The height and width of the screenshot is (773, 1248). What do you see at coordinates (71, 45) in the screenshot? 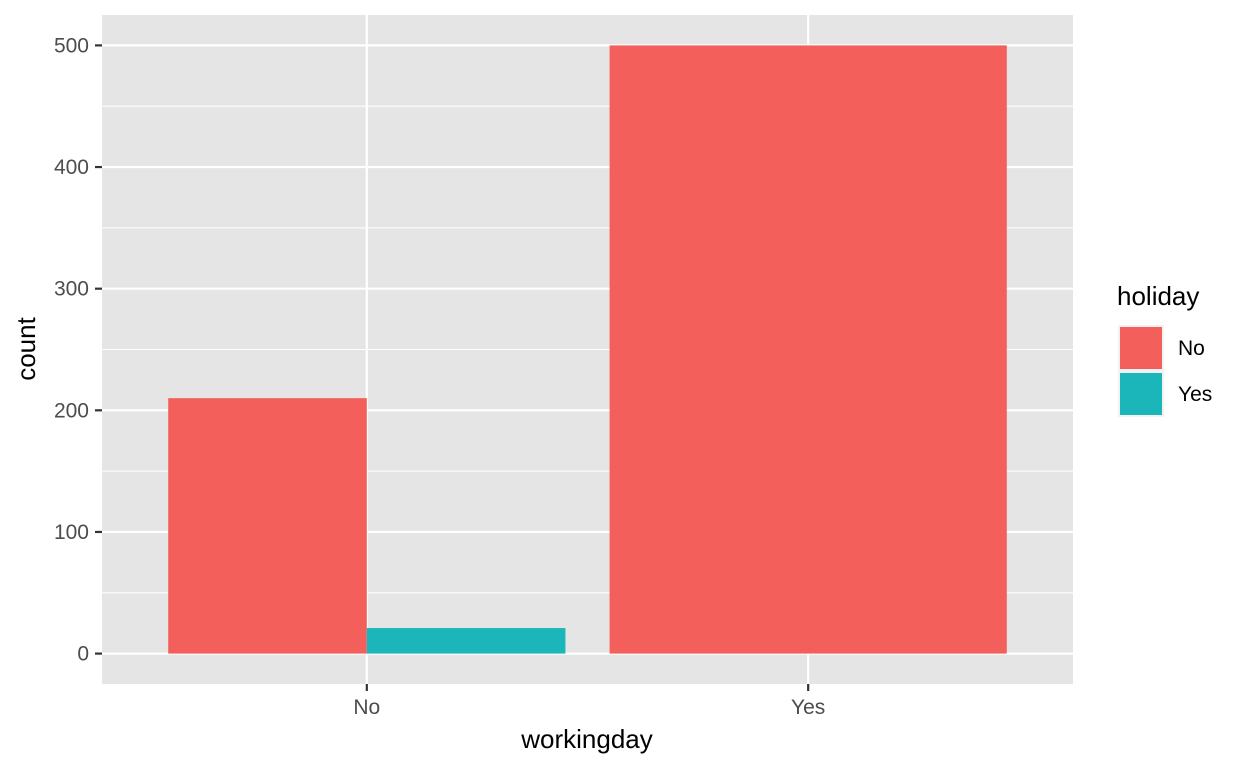
I see `y-tick-label: 500` at bounding box center [71, 45].